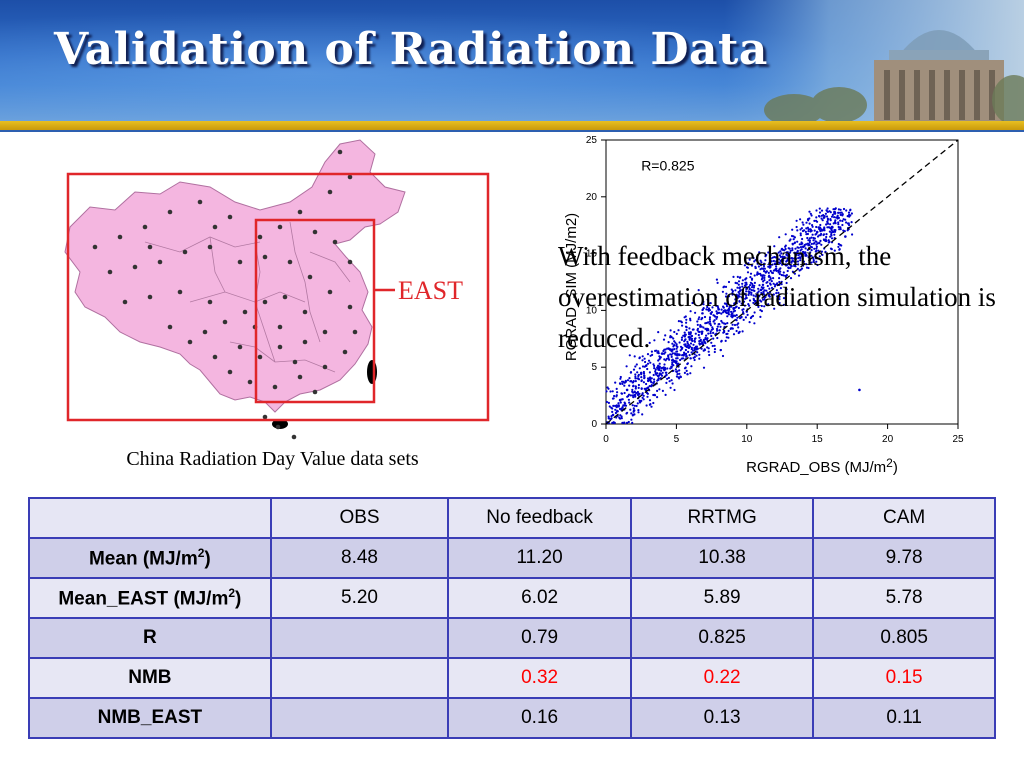 The image size is (1024, 768). I want to click on header-cell-blank, so click(150, 518).